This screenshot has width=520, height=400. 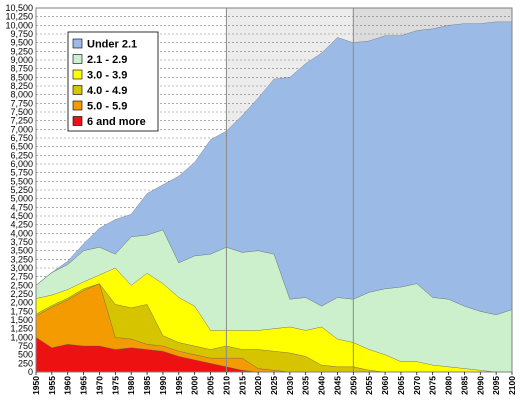 What do you see at coordinates (179, 385) in the screenshot?
I see `x-tick-label: 1995` at bounding box center [179, 385].